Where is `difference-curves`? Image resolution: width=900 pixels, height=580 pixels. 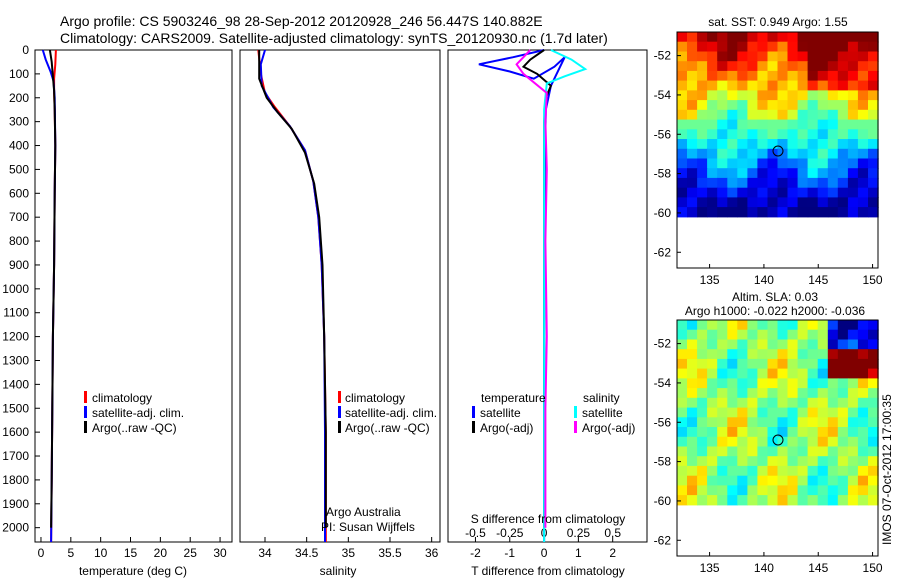 difference-curves is located at coordinates (533, 295).